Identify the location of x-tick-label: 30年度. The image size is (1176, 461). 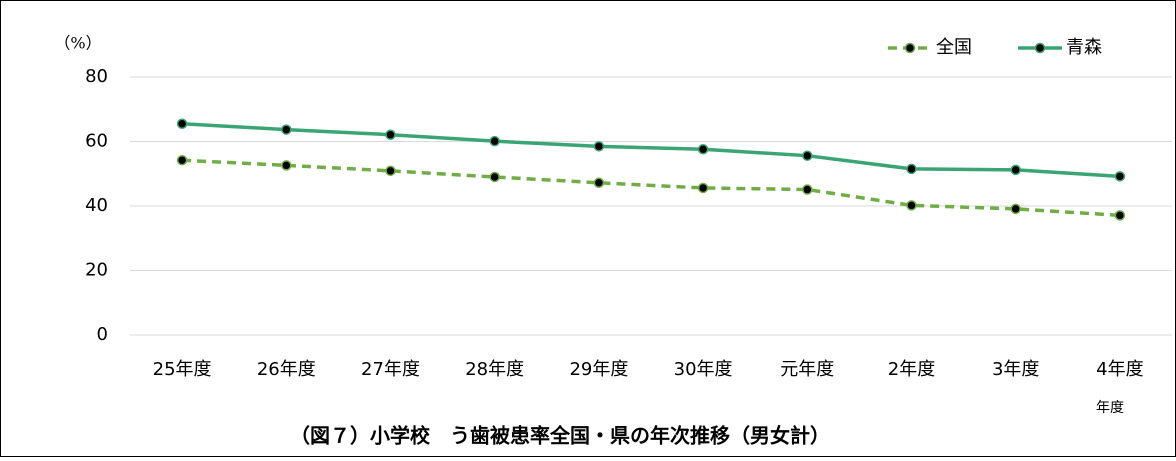
(703, 369).